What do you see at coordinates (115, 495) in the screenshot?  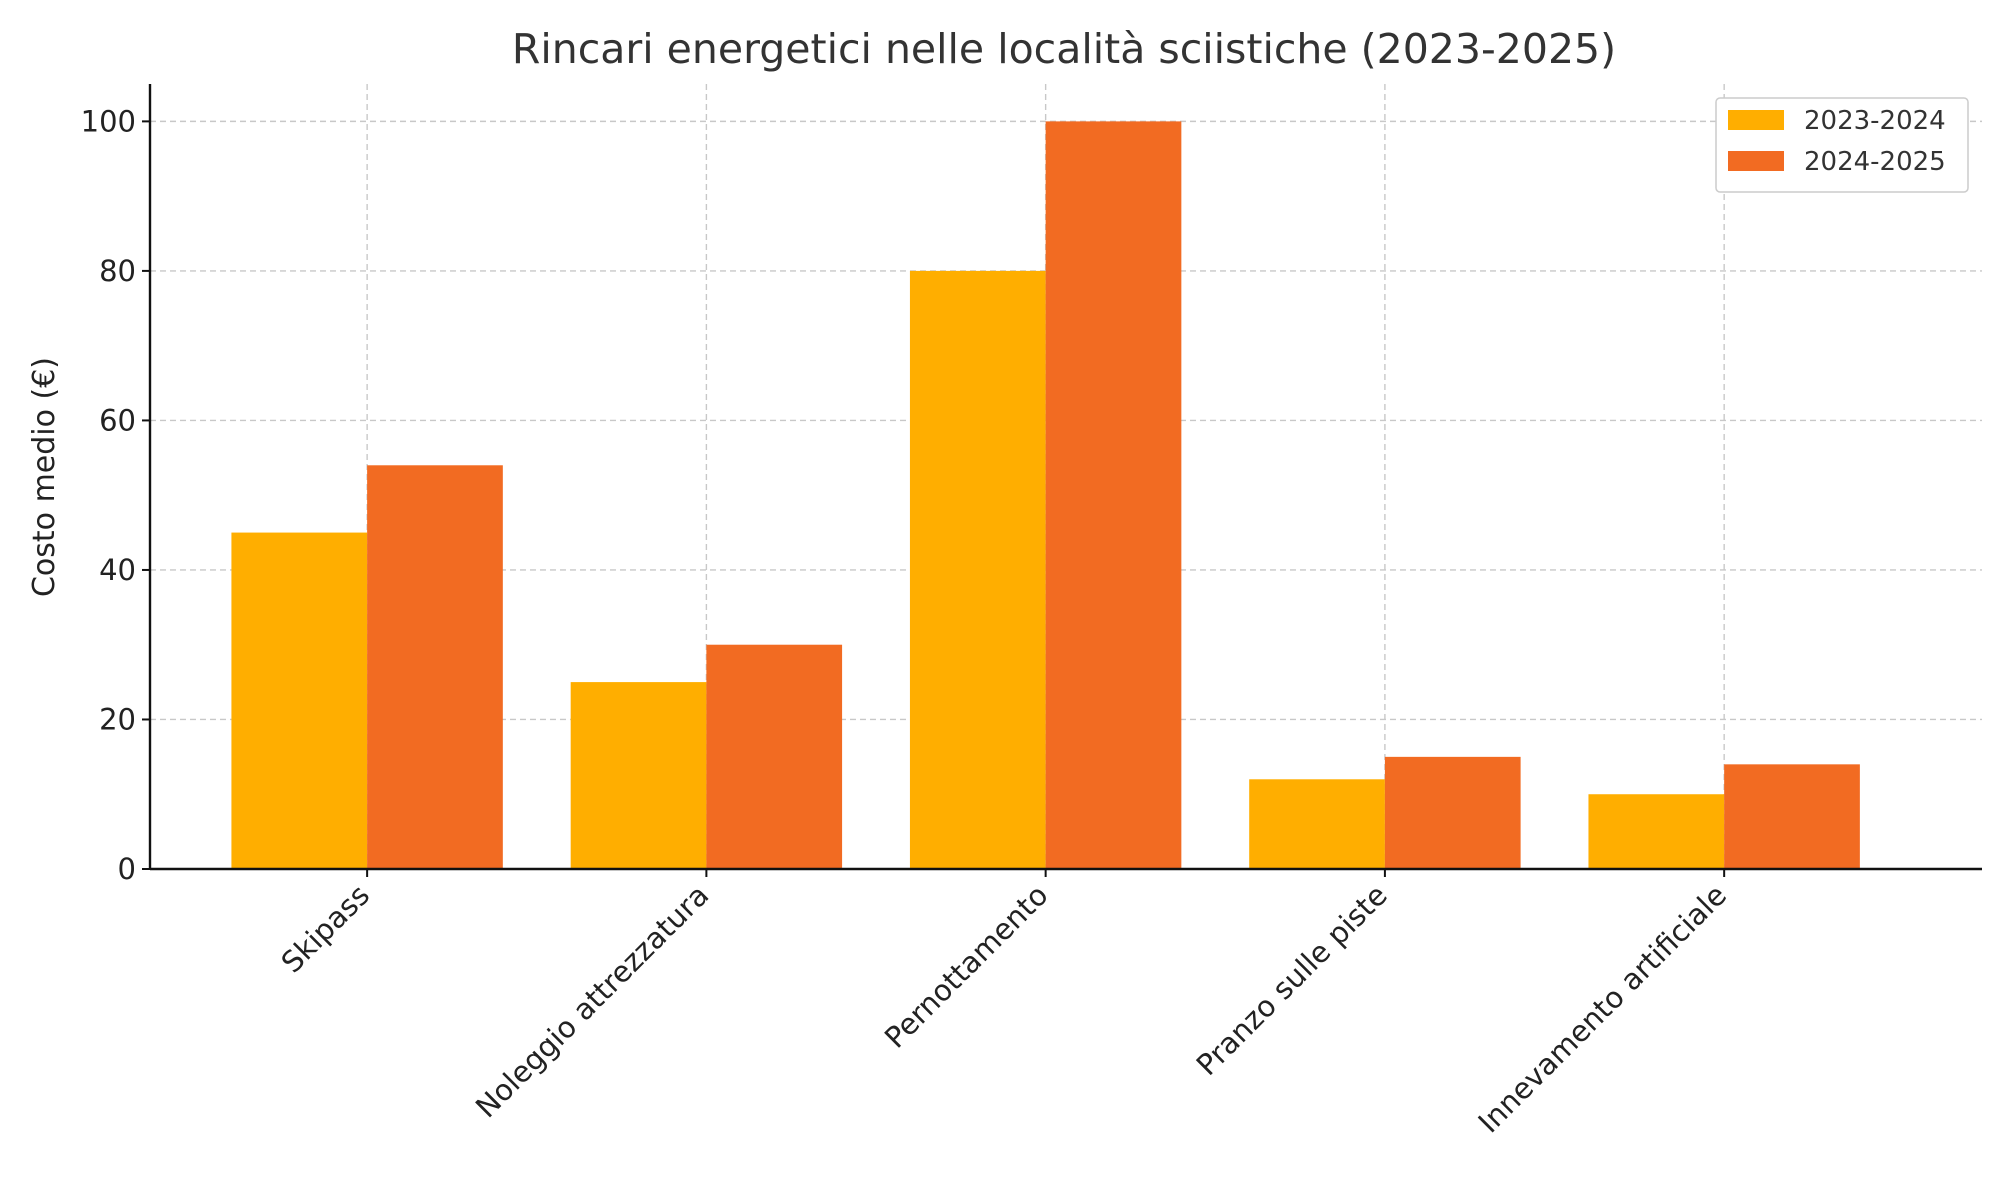 I see `y-ticks: 0 20 40 60 80 100` at bounding box center [115, 495].